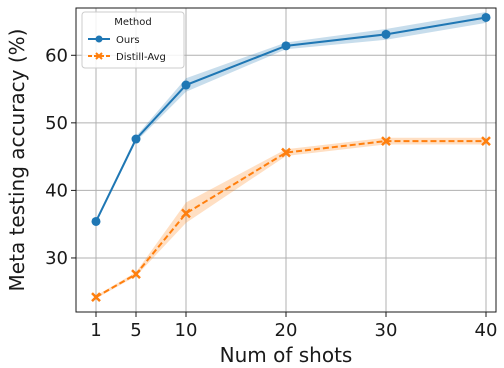 The height and width of the screenshot is (368, 504). What do you see at coordinates (114, 40) in the screenshot?
I see `legend-entry-ours: Ours` at bounding box center [114, 40].